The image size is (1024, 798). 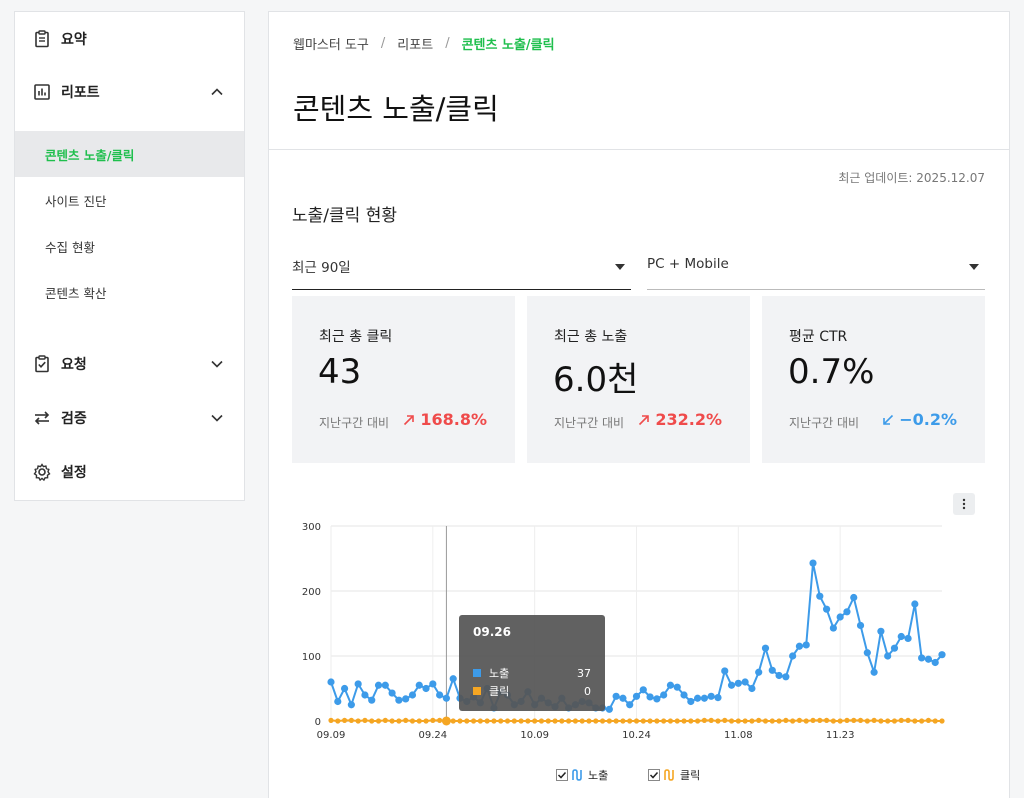 I want to click on kpi-delta: 232.2%, so click(x=679, y=419).